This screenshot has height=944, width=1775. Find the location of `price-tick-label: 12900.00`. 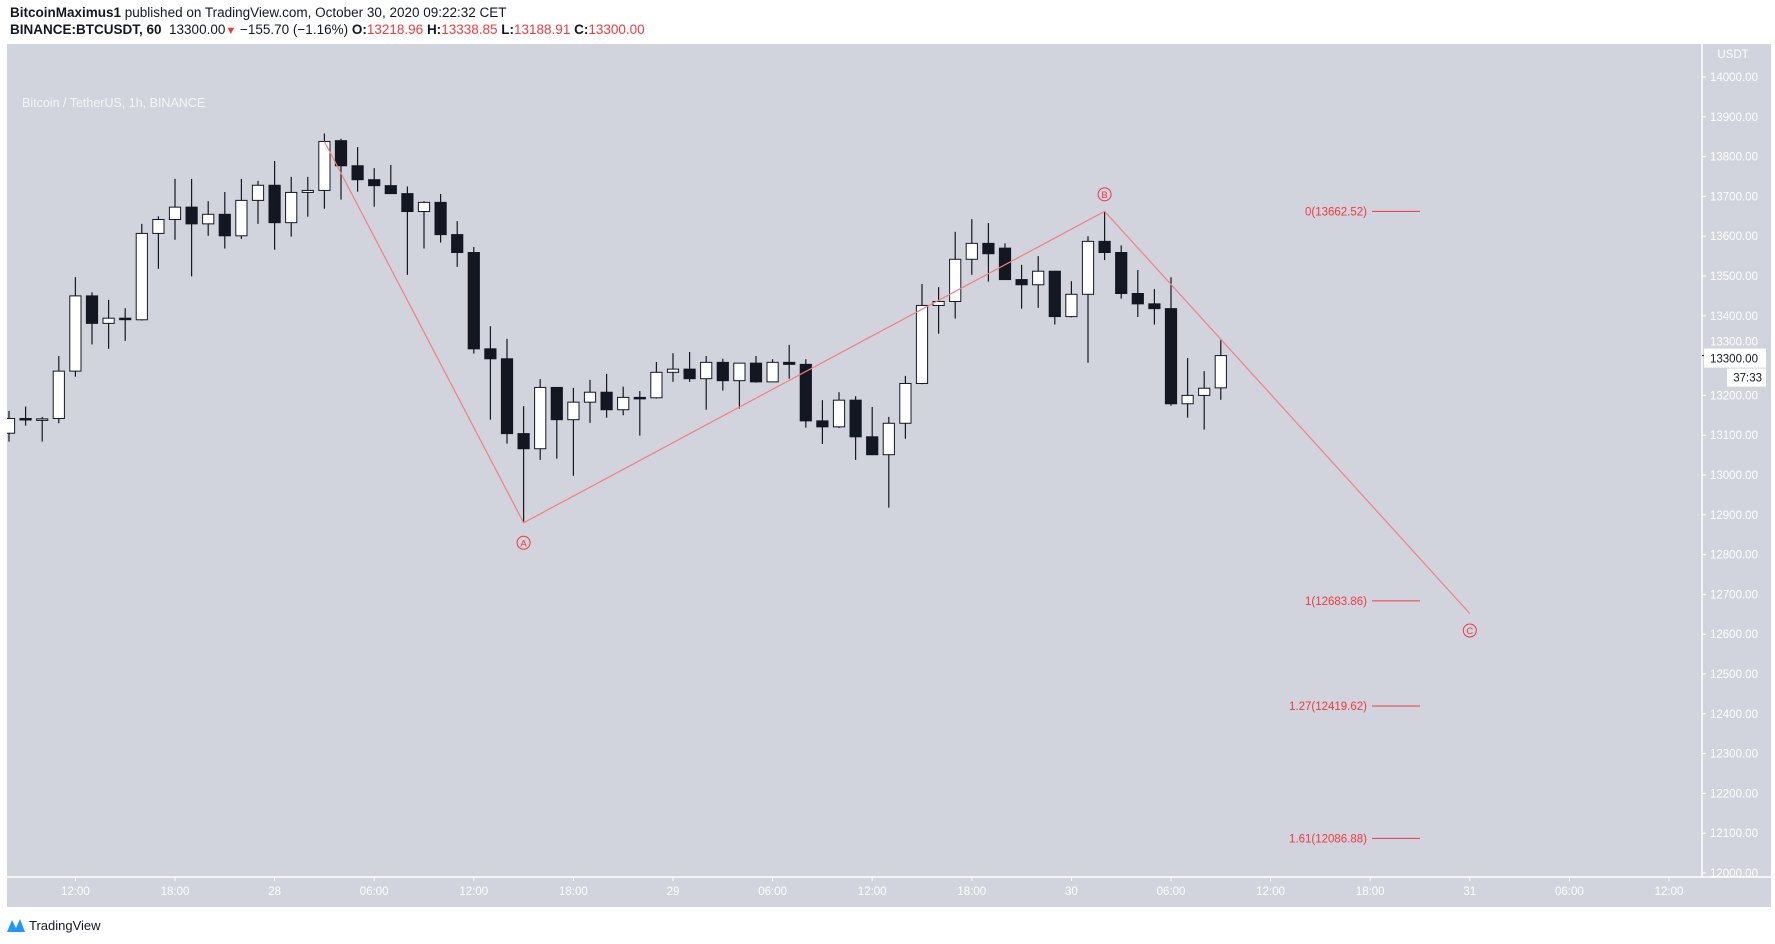

price-tick-label: 12900.00 is located at coordinates (1734, 516).